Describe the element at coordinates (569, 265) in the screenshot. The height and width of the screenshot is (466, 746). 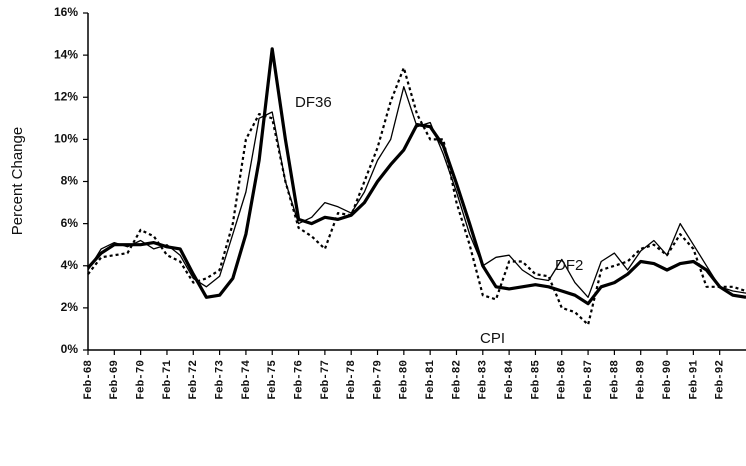
I see `series-label: DF2` at that location.